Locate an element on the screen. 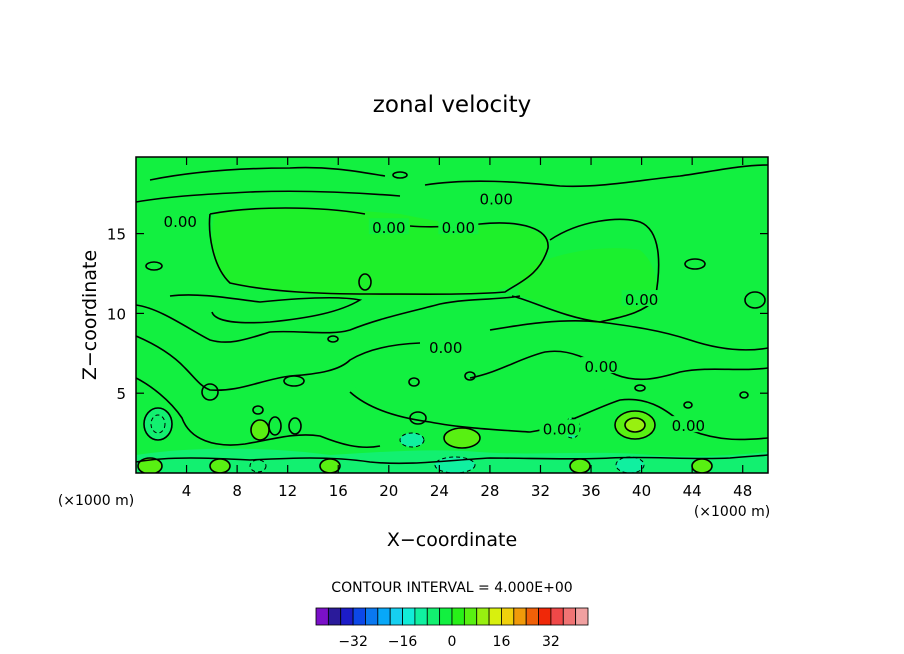 The height and width of the screenshot is (654, 904). colorbar-tick-label: 0 is located at coordinates (452, 642).